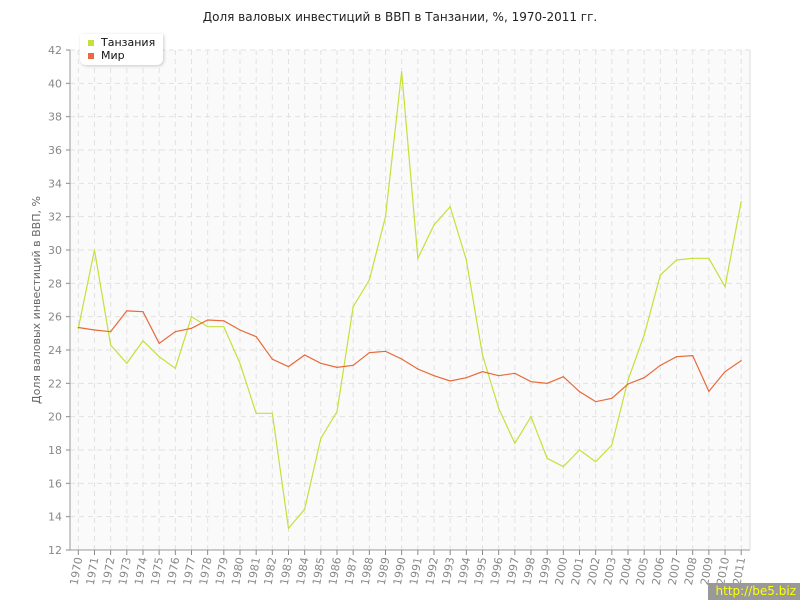 The height and width of the screenshot is (600, 800). What do you see at coordinates (432, 571) in the screenshot?
I see `x-tick-label: 1992` at bounding box center [432, 571].